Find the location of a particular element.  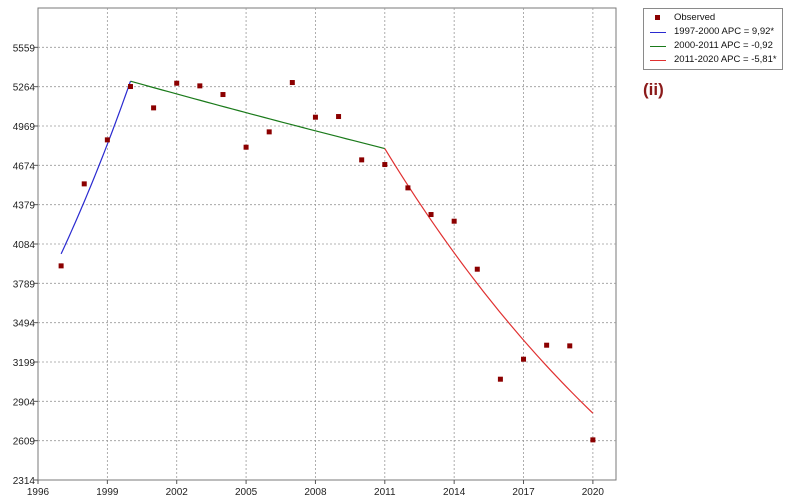

legend-item-segment-2: 2000-2011 APC = -0,92 is located at coordinates (714, 47).